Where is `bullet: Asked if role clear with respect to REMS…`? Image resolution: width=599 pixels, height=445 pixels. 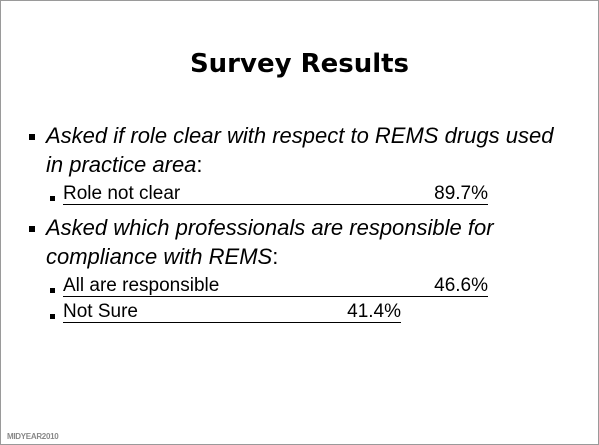 bullet: Asked if role clear with respect to REMS… is located at coordinates (297, 150).